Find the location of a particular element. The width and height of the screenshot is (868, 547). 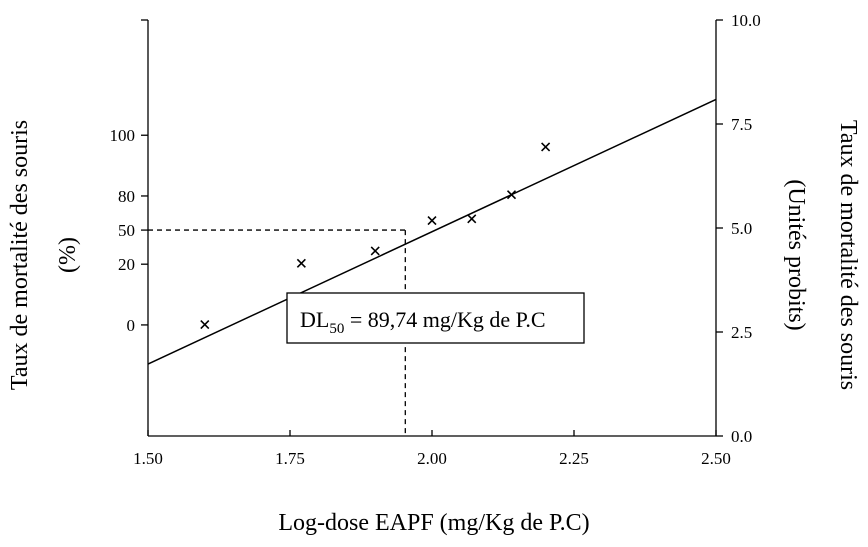

y-left-tick-label-2: 50 is located at coordinates (126, 230).